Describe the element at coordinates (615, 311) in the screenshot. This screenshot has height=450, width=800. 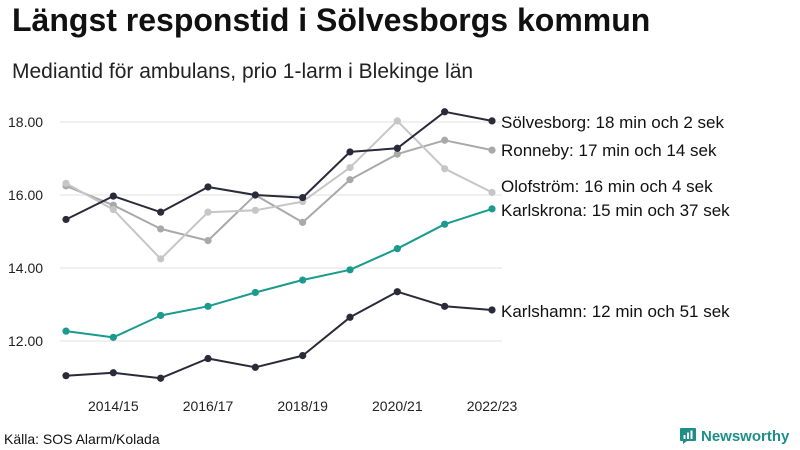
I see `series-label-karlshamn: Karlshamn: 12 min och 51 sek` at that location.